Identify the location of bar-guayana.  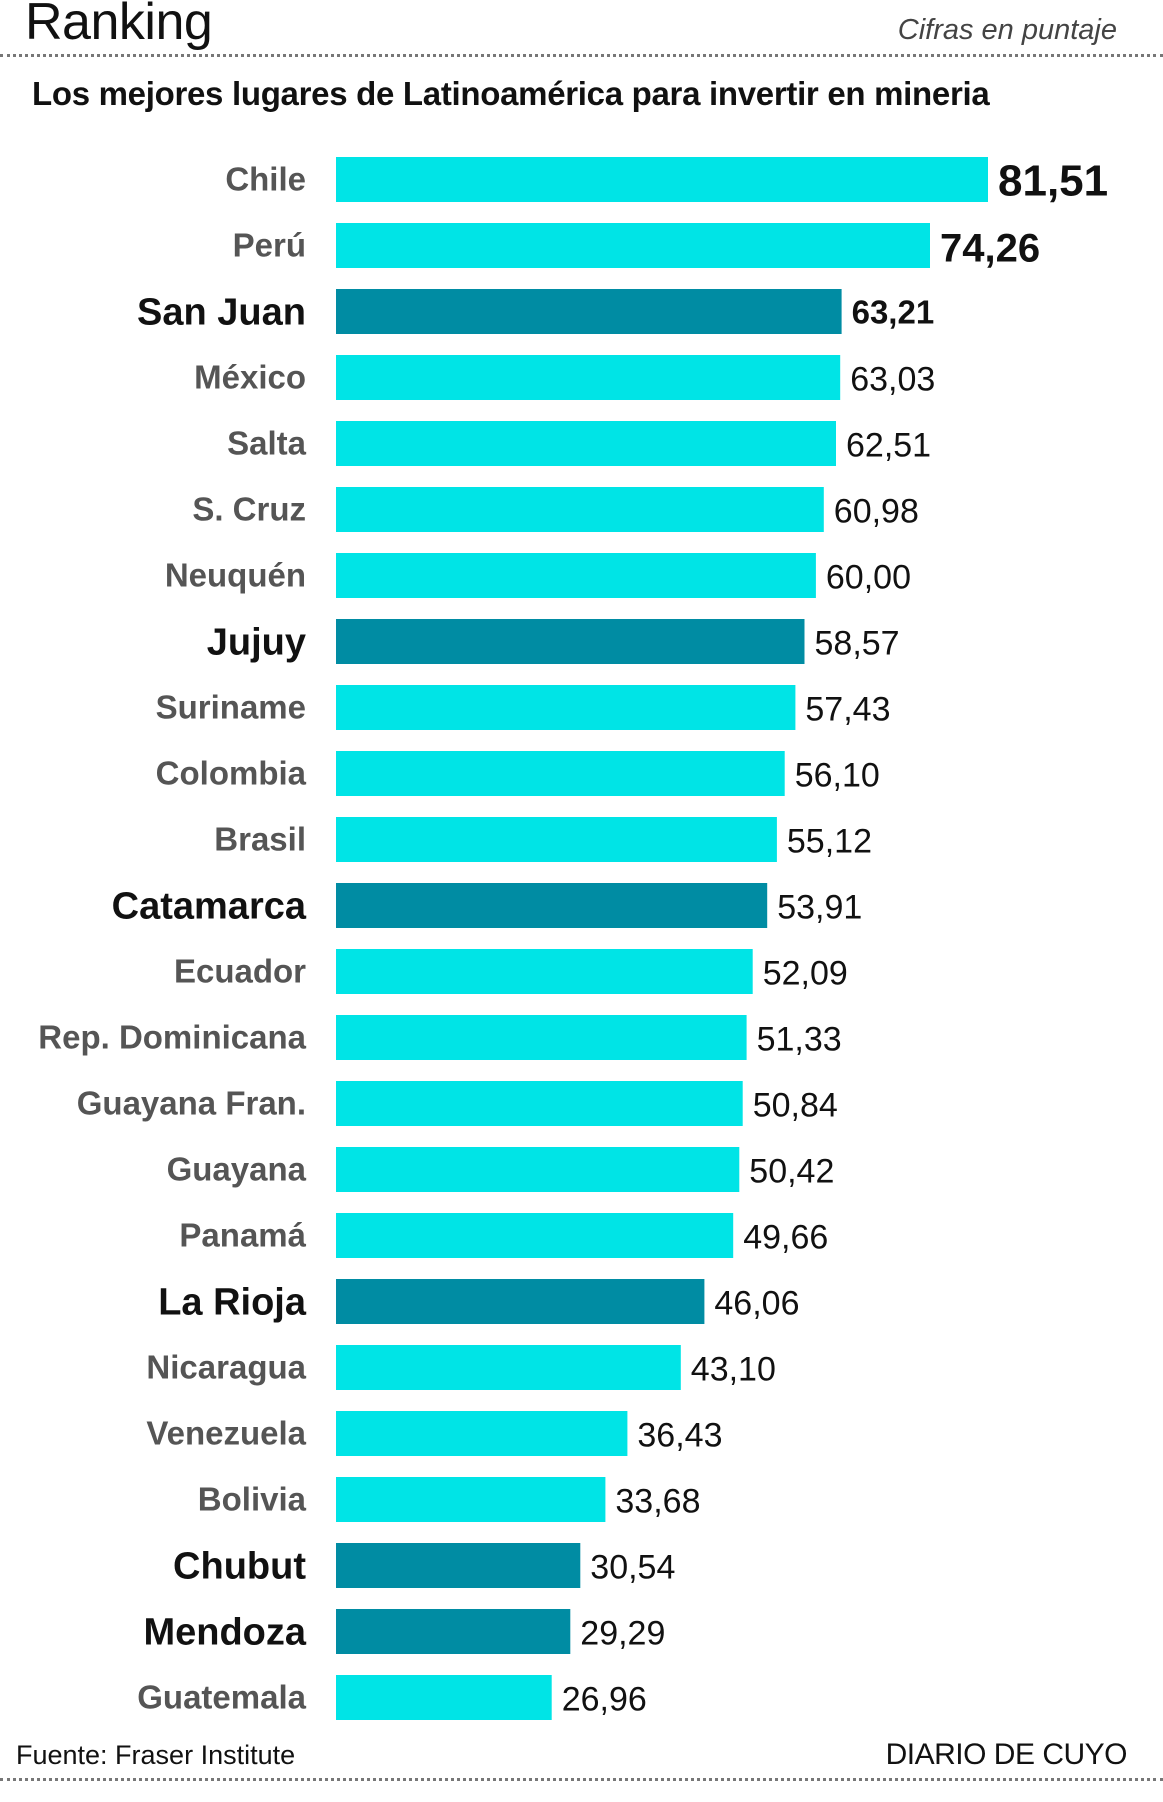
(538, 1169).